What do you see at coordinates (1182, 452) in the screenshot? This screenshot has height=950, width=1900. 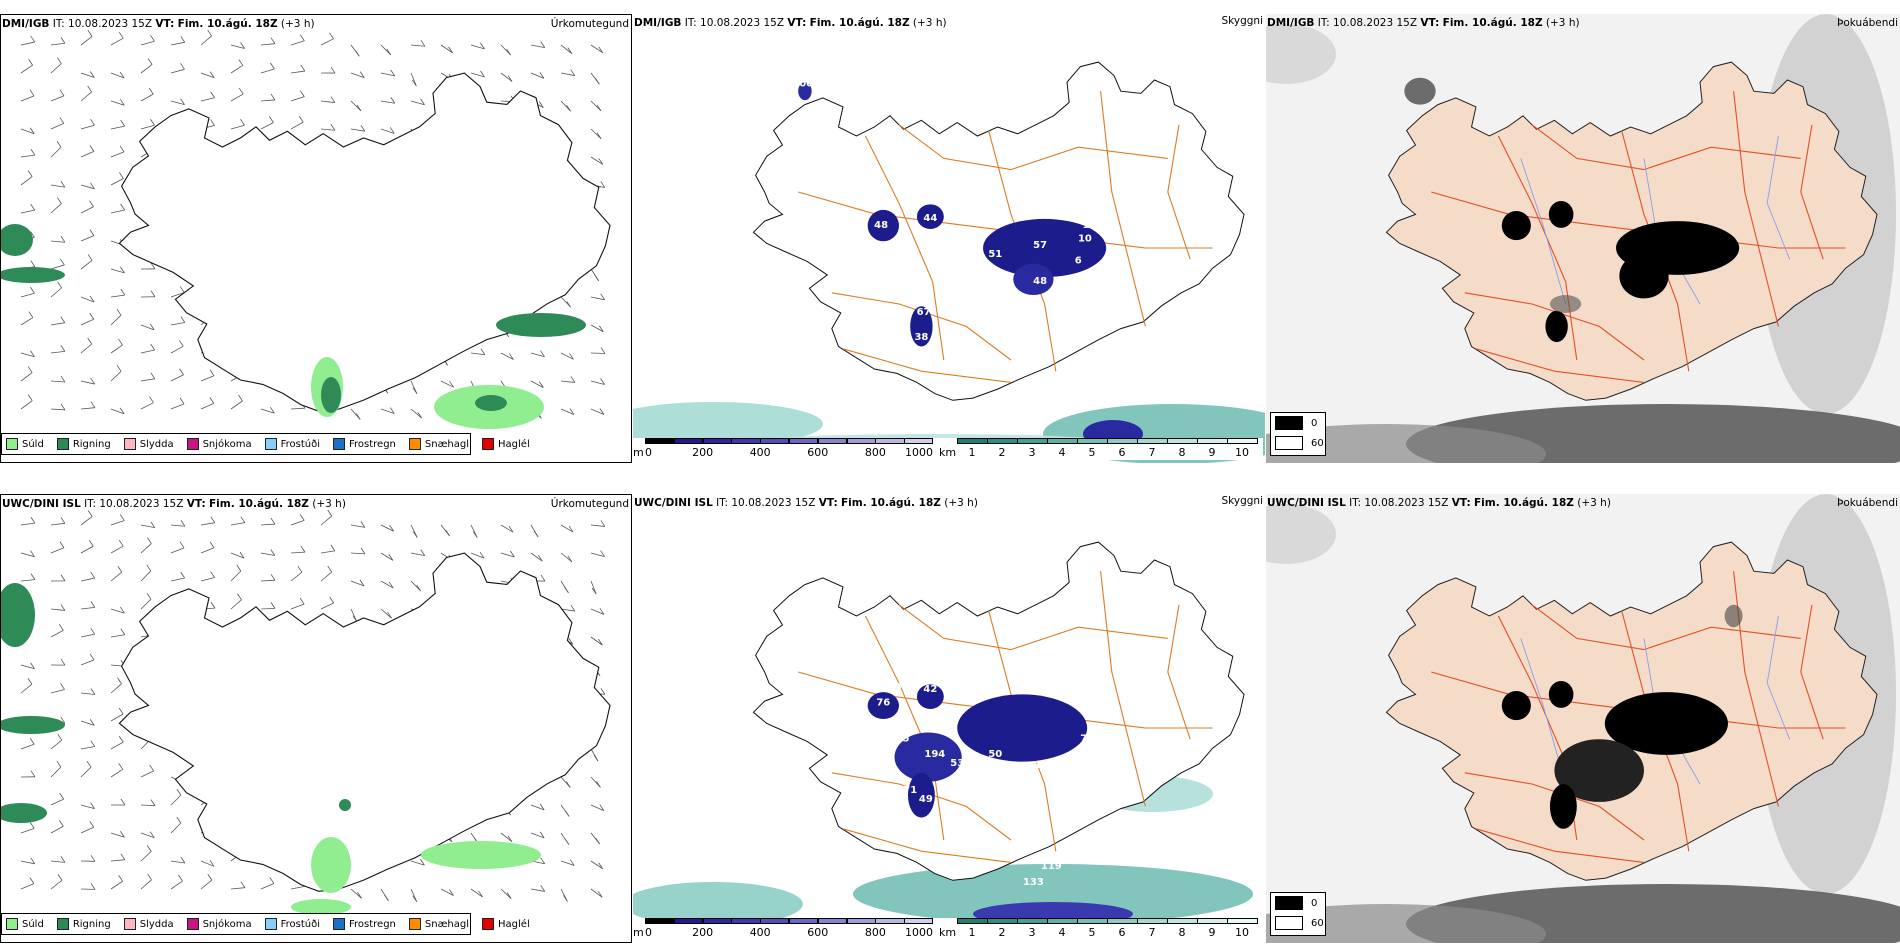 I see `colorbar-tick-label: 8` at bounding box center [1182, 452].